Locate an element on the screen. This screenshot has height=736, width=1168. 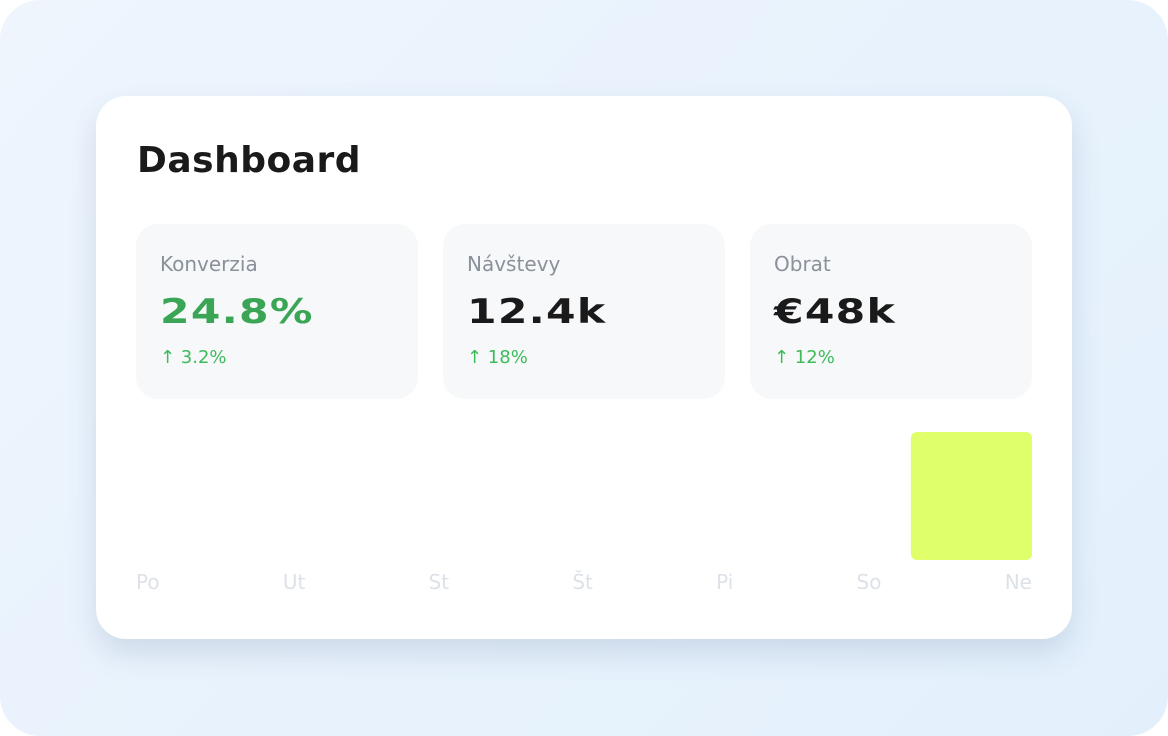
metric-value: 24.8% is located at coordinates (237, 312).